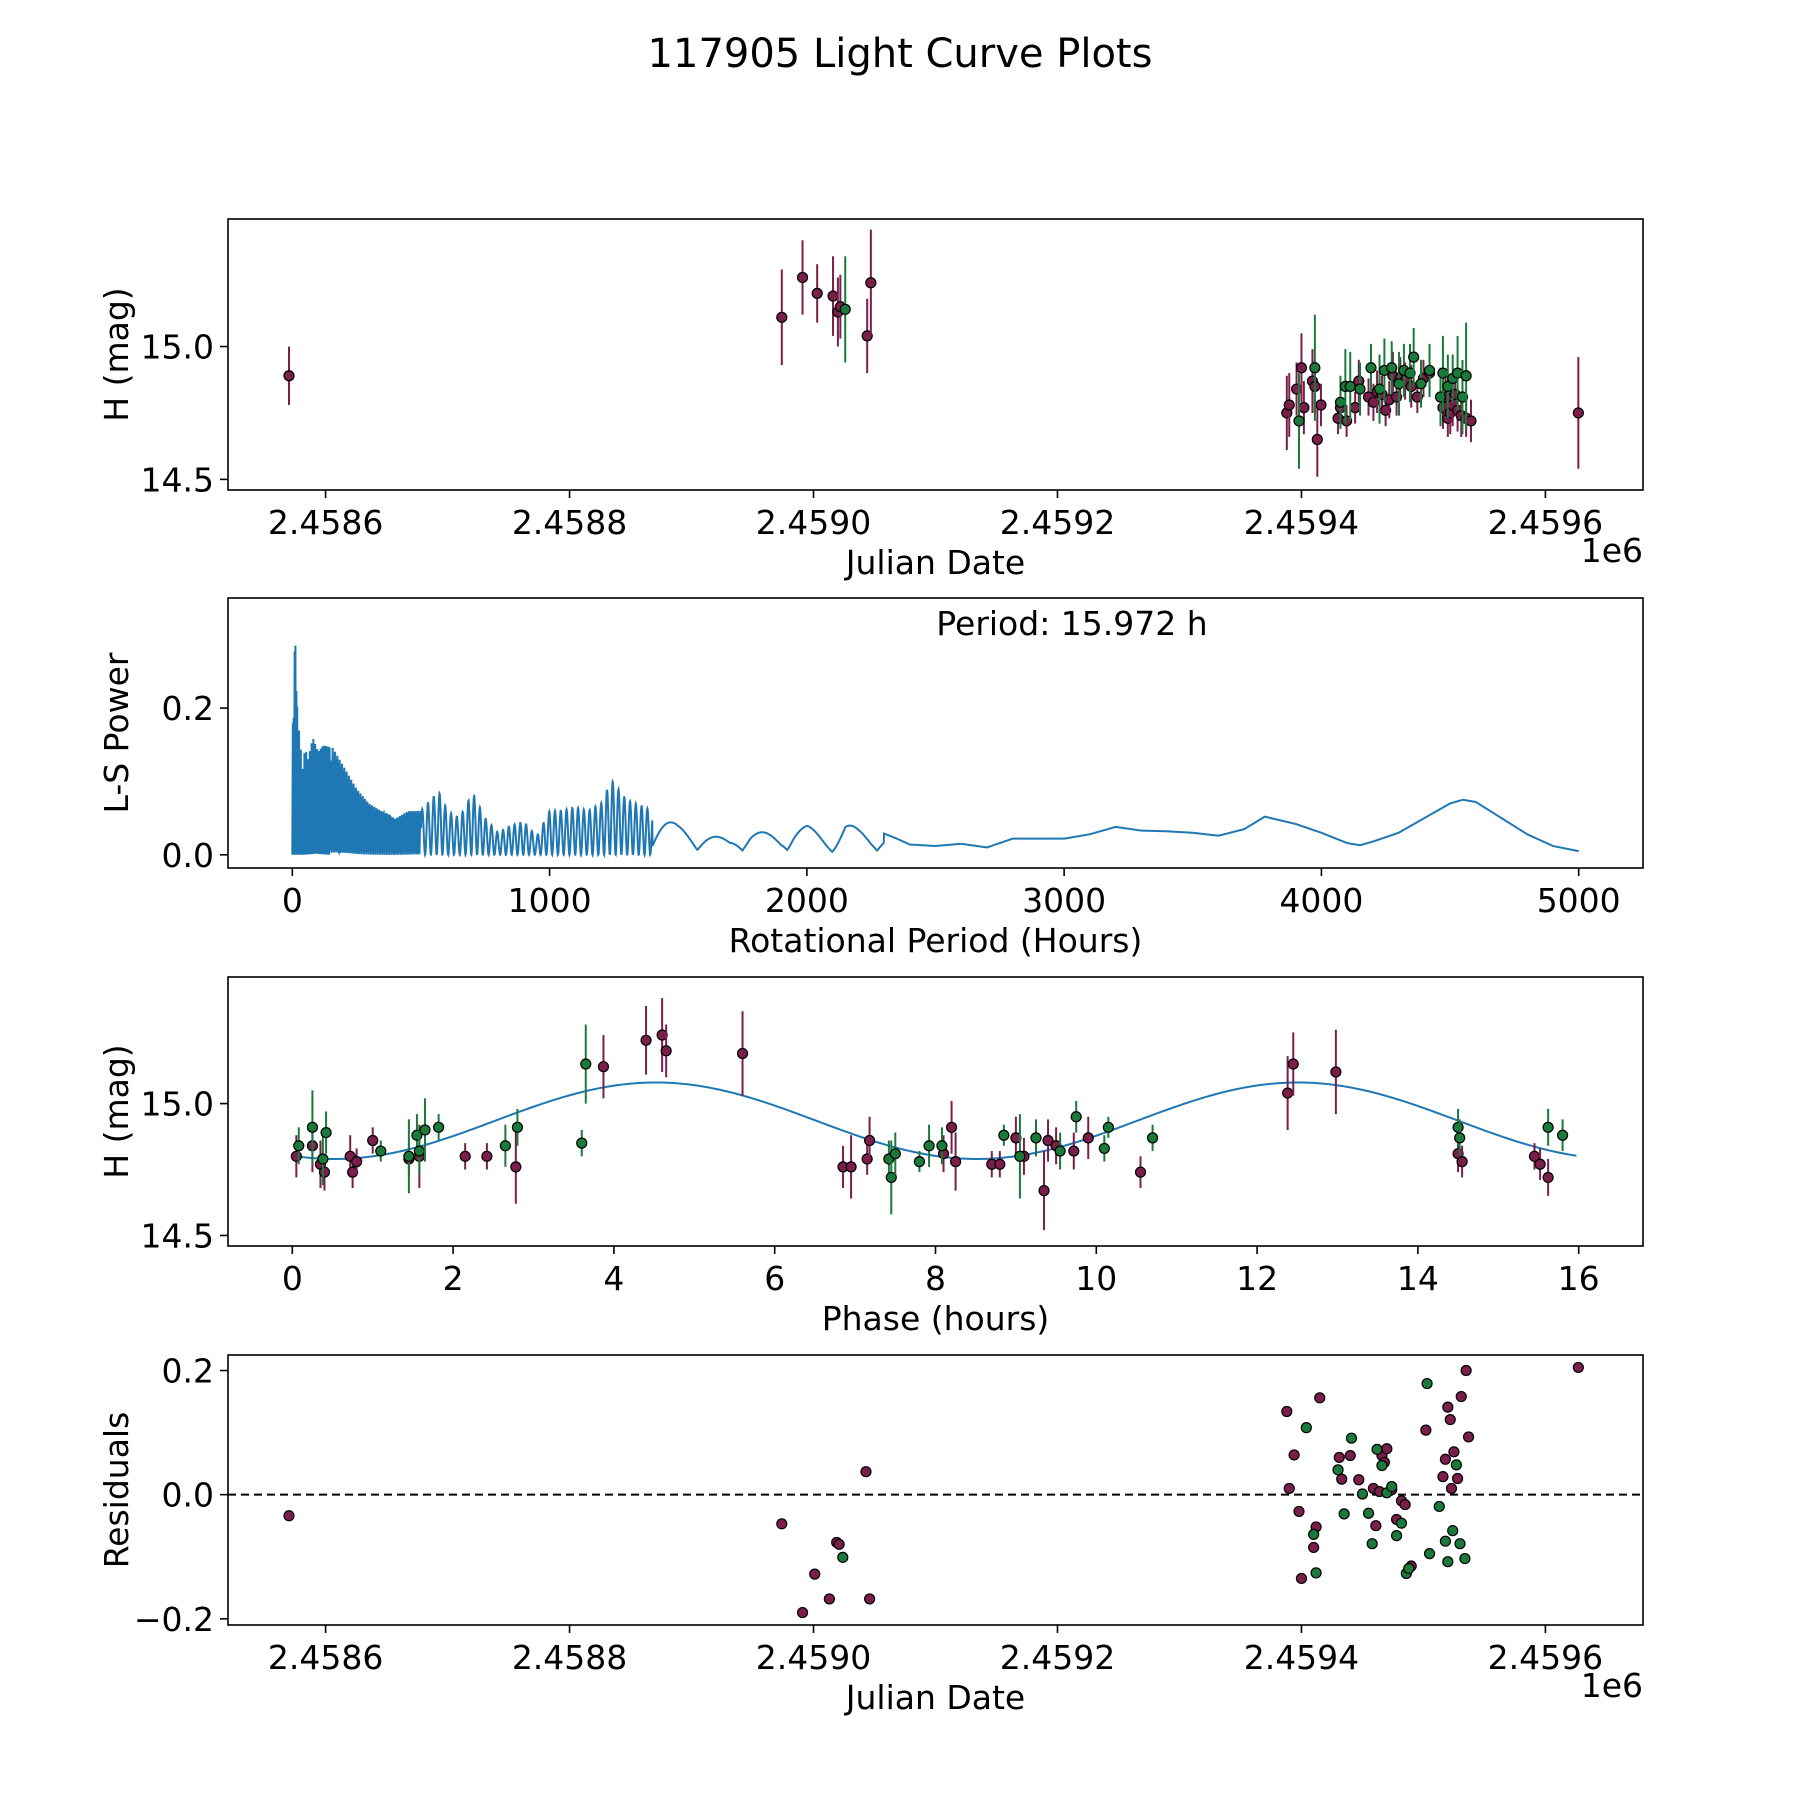  Describe the element at coordinates (550, 900) in the screenshot. I see `x-tick-label: 1000` at that location.